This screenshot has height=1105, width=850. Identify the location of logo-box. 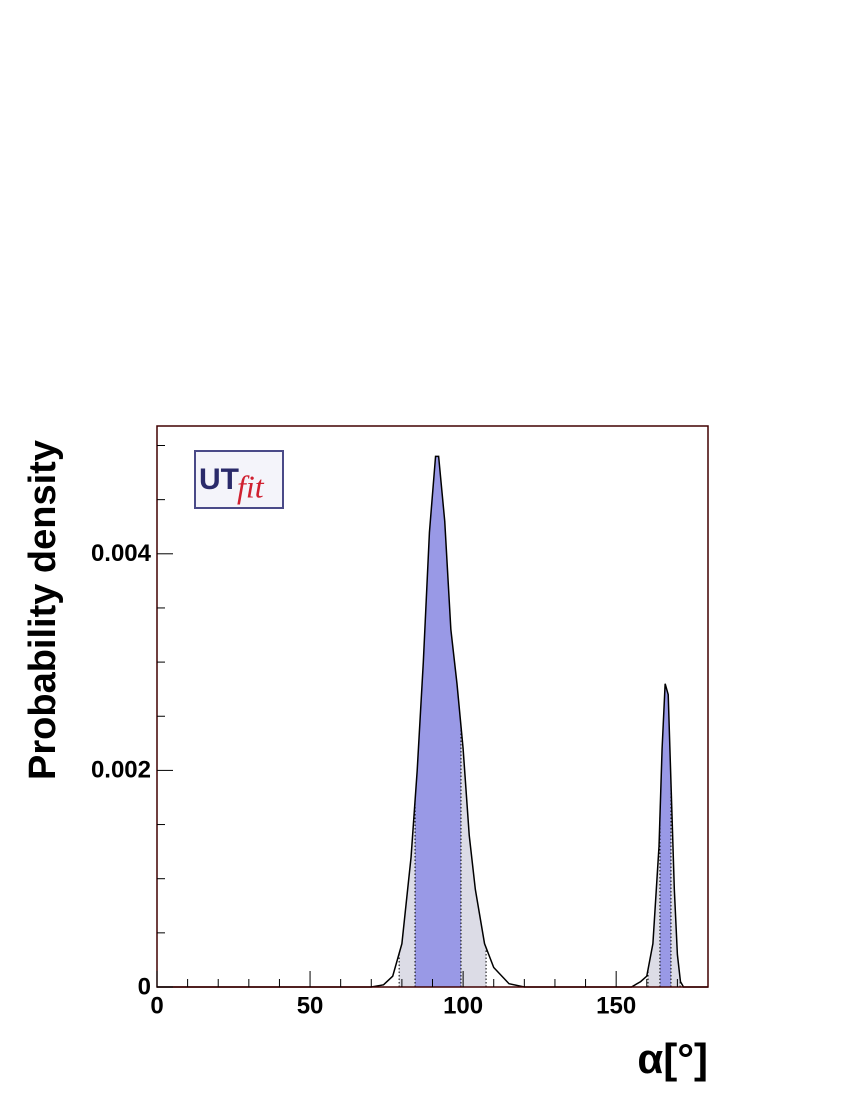
(239, 479).